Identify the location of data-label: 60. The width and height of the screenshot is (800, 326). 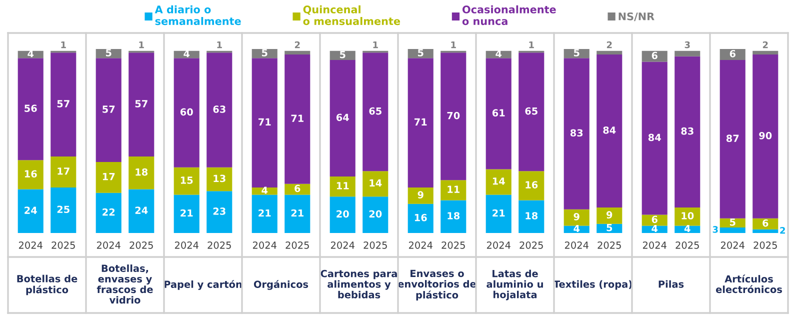
(186, 112).